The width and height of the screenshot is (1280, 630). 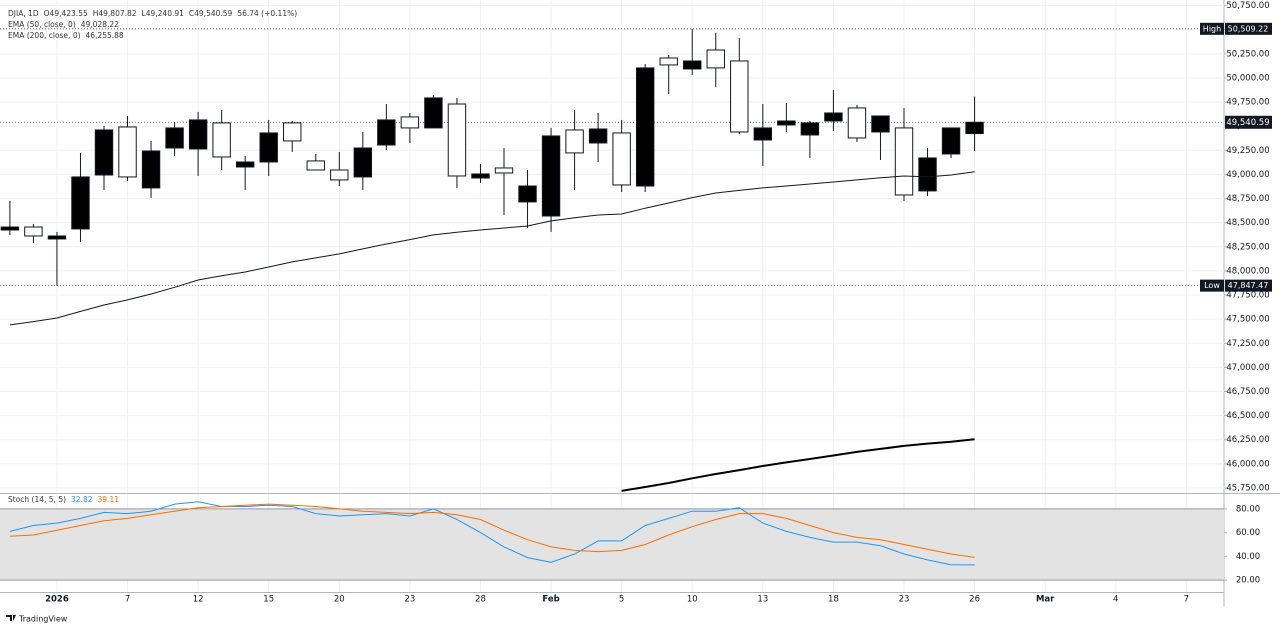 I want to click on ohlc-value: L49,240.91, so click(x=163, y=13).